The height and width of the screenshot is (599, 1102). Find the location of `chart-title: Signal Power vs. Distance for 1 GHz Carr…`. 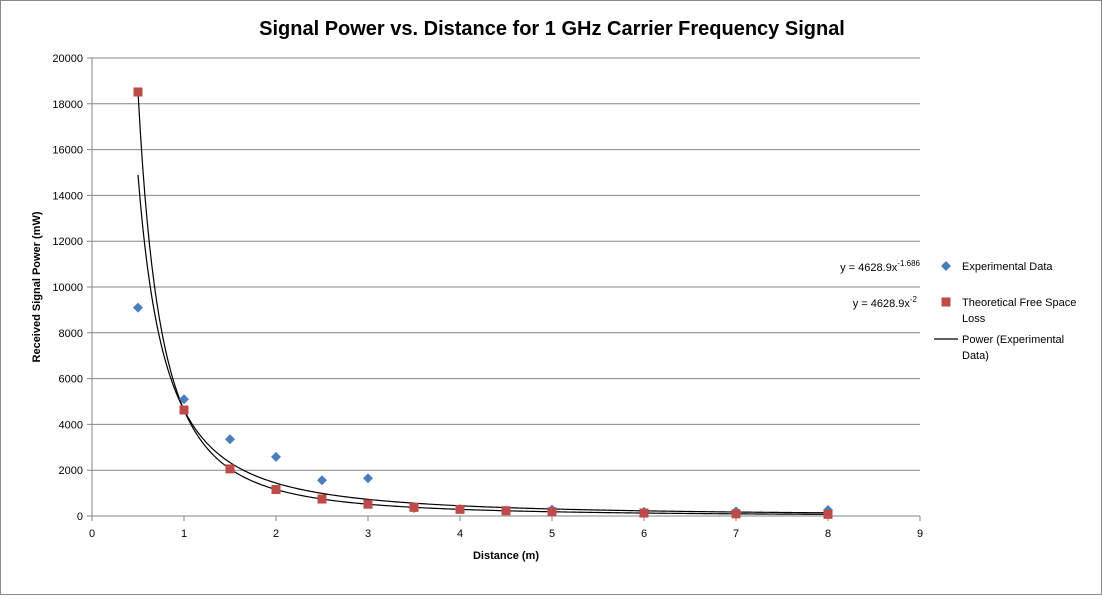

chart-title: Signal Power vs. Distance for 1 GHz Carr… is located at coordinates (552, 29).